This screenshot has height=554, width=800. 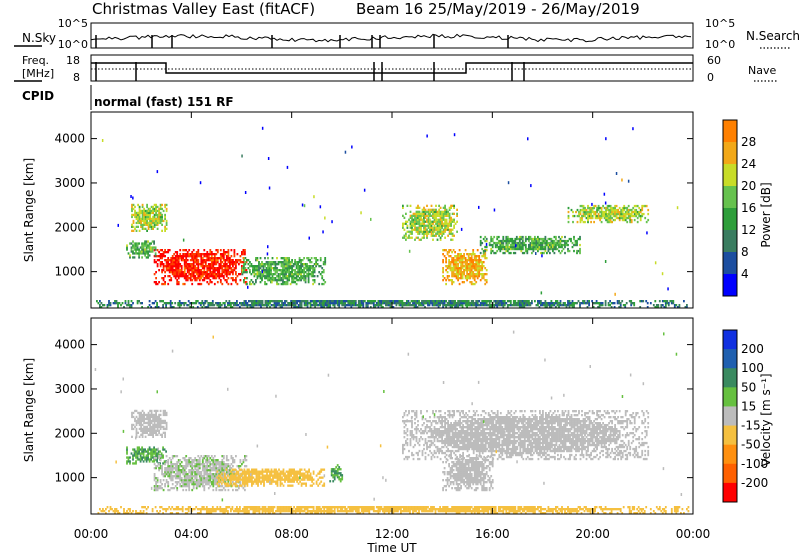 What do you see at coordinates (494, 210) in the screenshot?
I see `noise-point` at bounding box center [494, 210].